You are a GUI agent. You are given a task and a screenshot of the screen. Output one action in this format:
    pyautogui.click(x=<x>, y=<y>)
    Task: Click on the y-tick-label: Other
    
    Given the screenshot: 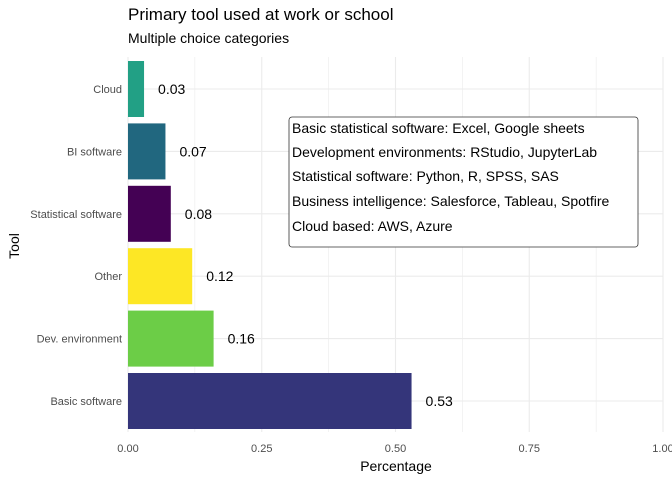 What is the action you would take?
    pyautogui.click(x=108, y=277)
    